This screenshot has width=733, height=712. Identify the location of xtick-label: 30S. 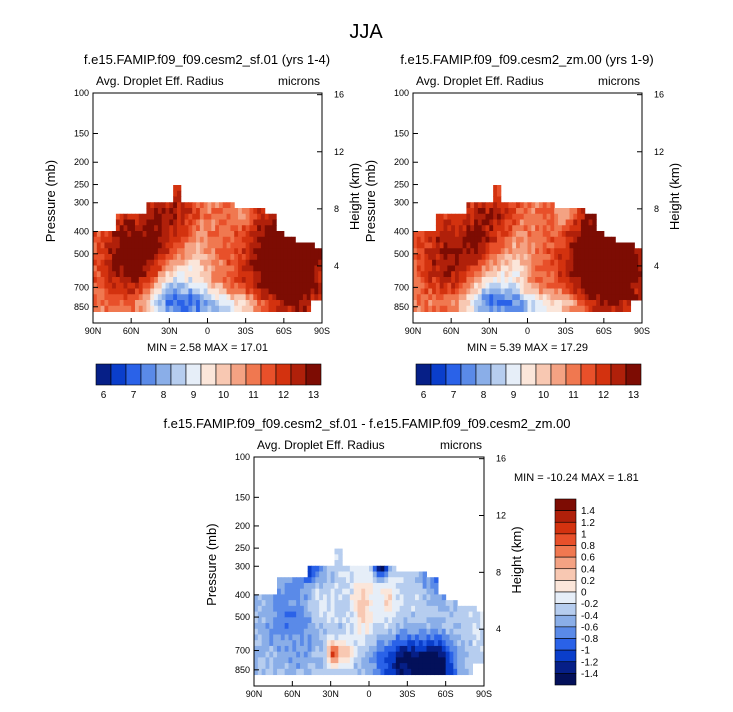
(566, 331).